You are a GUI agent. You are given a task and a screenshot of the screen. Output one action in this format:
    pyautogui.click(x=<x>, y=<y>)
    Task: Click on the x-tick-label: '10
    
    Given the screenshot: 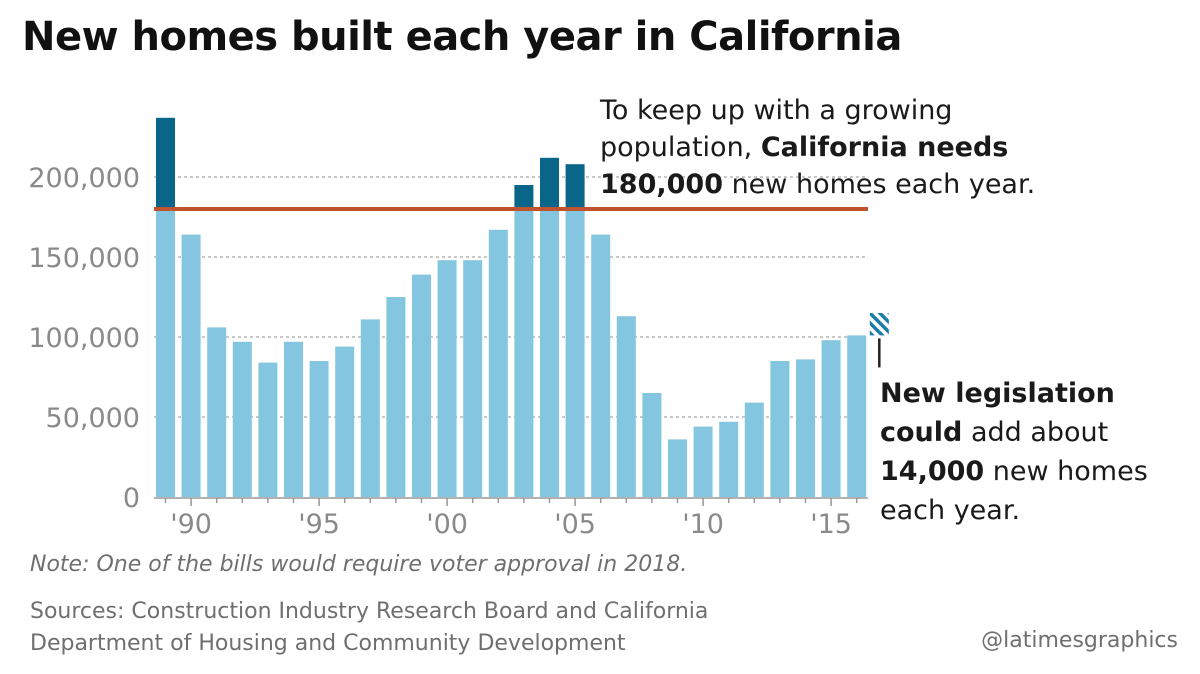 What is the action you would take?
    pyautogui.click(x=703, y=524)
    